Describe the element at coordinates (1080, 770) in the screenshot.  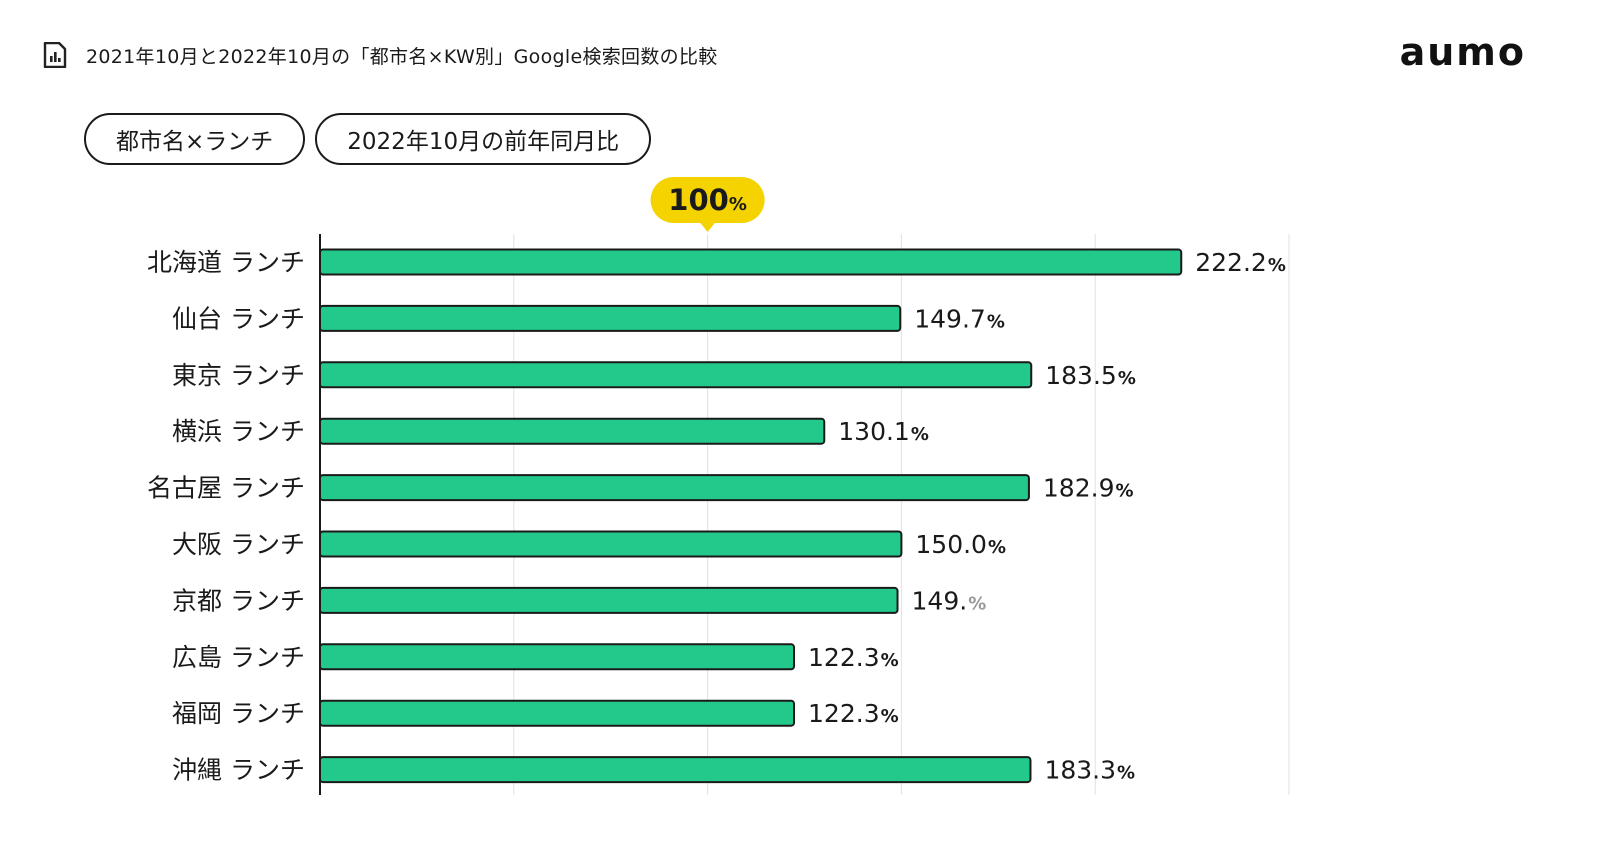
I see `value-number: 183.3` at that location.